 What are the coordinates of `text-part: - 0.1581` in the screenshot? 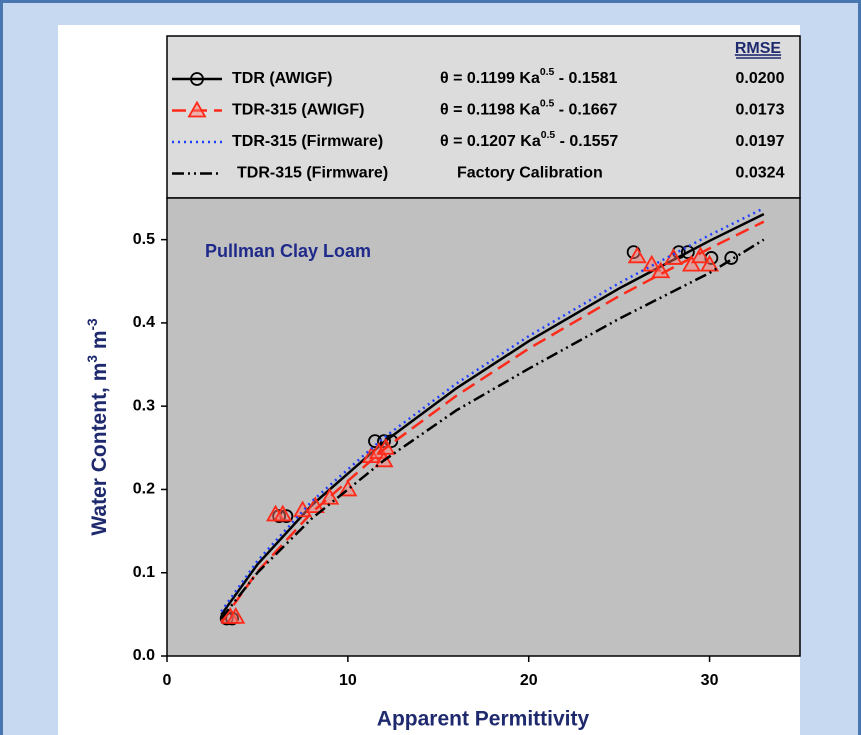 It's located at (585, 78).